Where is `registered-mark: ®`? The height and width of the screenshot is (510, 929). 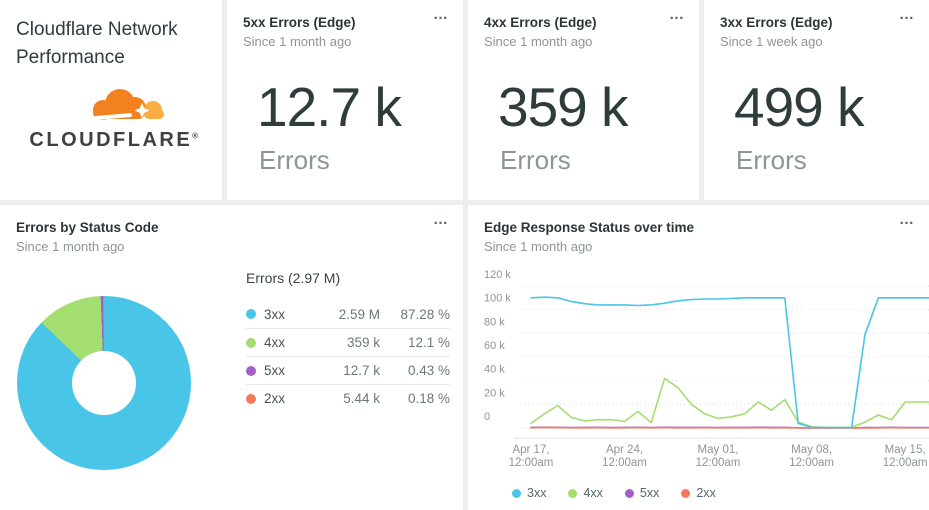 registered-mark: ® is located at coordinates (196, 136).